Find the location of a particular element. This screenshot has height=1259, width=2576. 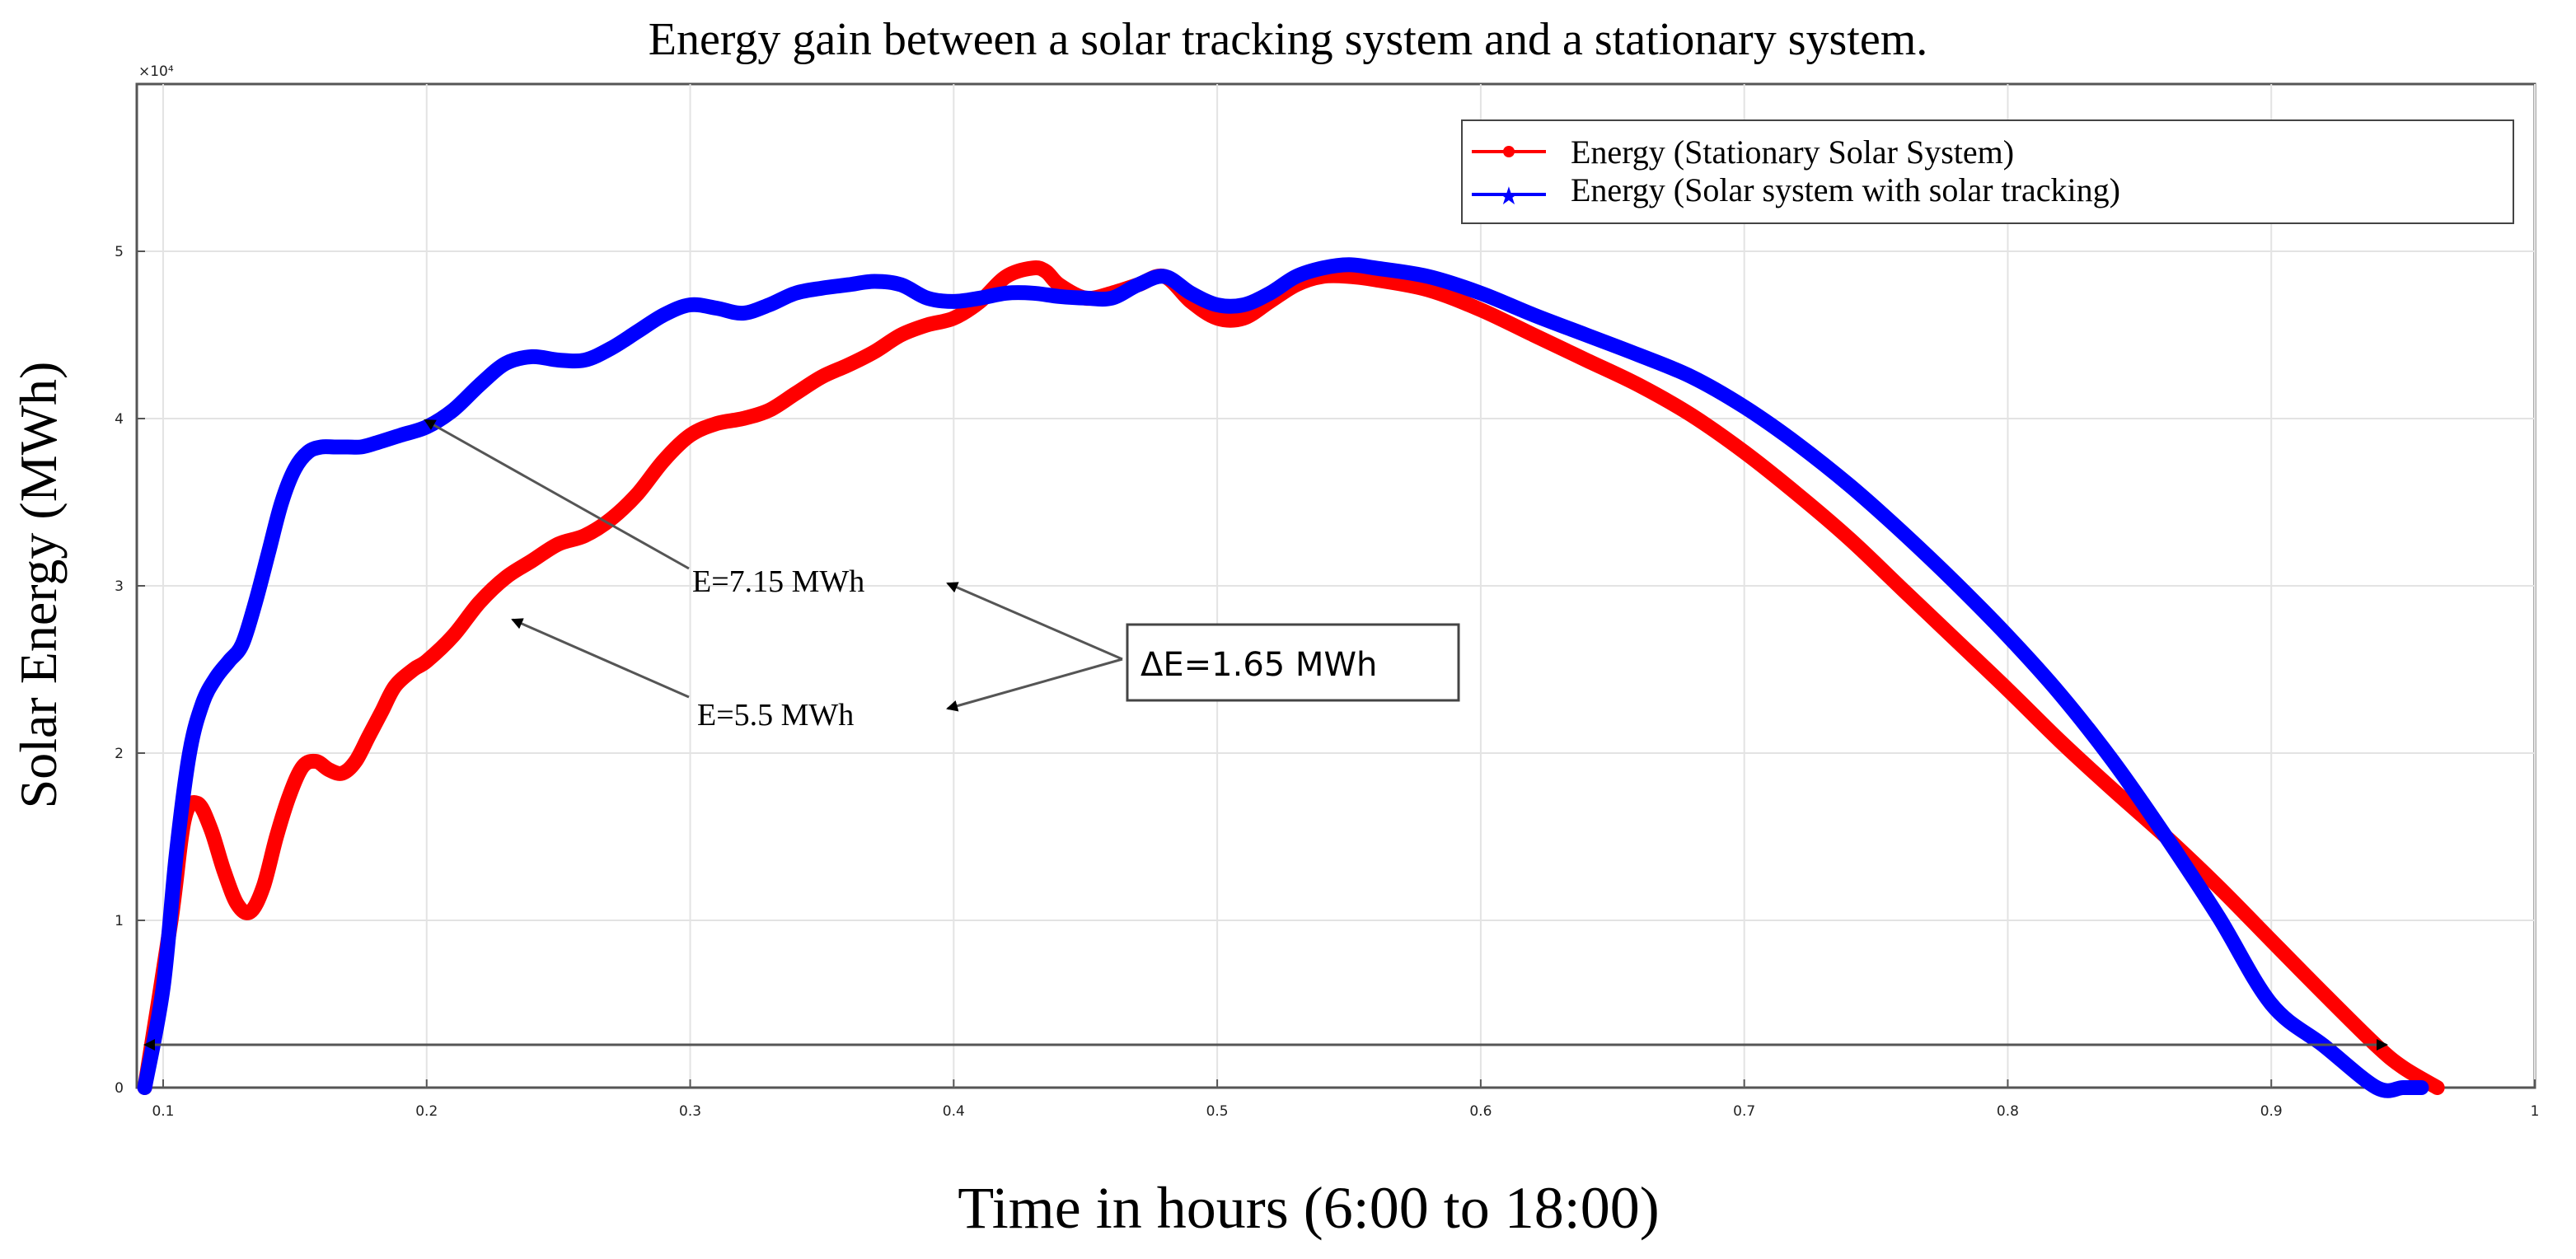

annotation-stationary-energy: E=5.5 MWh is located at coordinates (775, 715).